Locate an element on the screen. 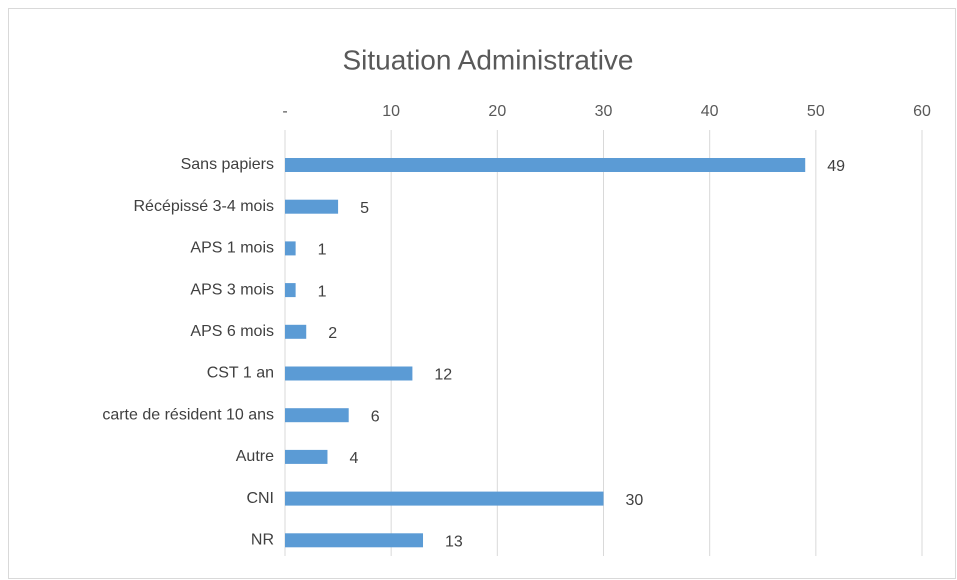 Image resolution: width=957 pixels, height=580 pixels. data-label: 5 is located at coordinates (364, 208).